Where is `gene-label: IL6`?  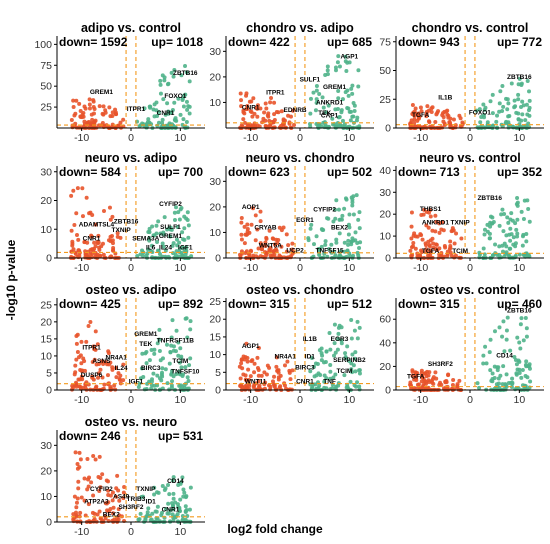
gene-label: IL6 is located at coordinates (151, 247).